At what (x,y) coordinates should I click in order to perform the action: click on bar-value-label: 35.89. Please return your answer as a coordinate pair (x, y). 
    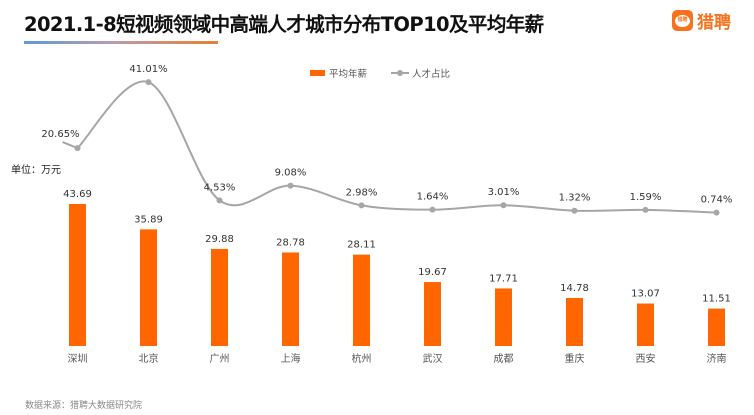
    Looking at the image, I should click on (148, 219).